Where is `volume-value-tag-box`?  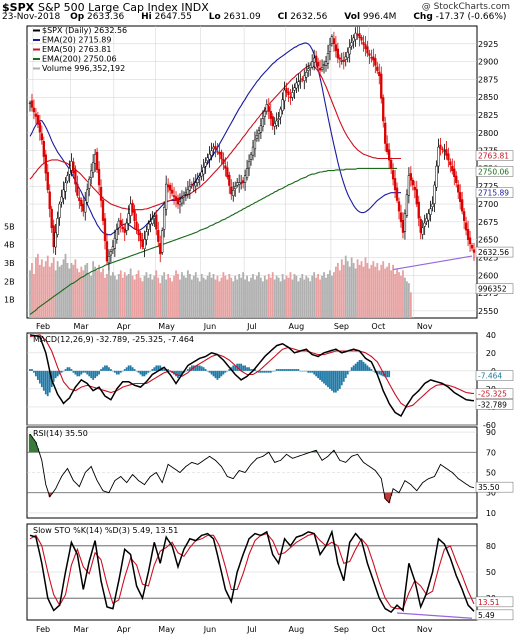 volume-value-tag-box is located at coordinates (494, 288).